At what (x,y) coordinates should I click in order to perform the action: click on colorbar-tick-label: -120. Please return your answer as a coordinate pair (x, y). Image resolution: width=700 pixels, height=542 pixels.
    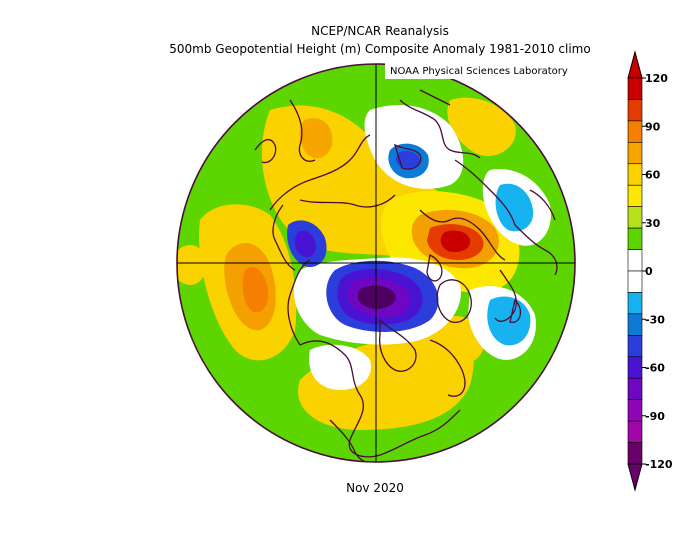
    Looking at the image, I should click on (659, 464).